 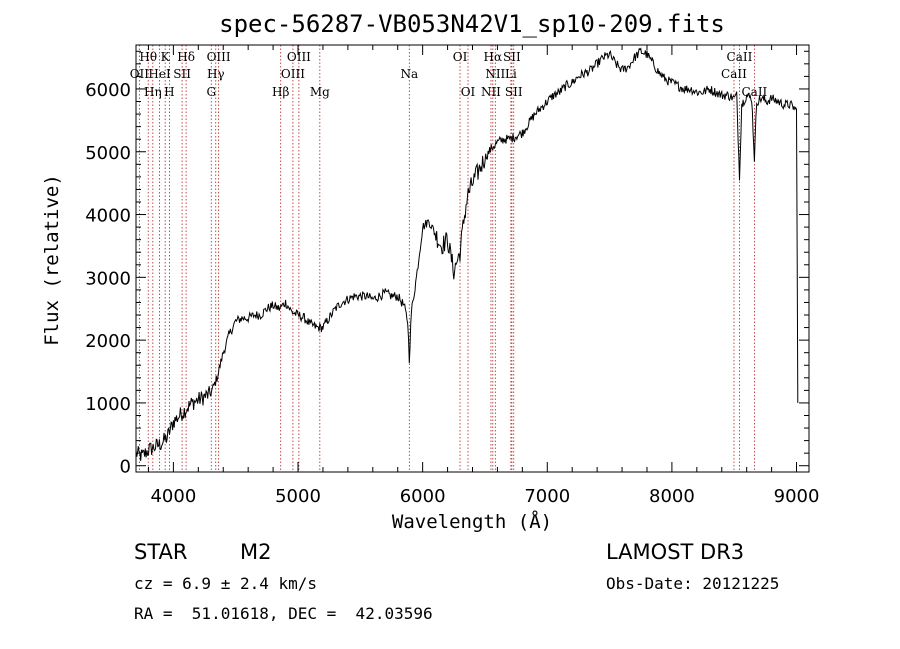 I want to click on object-subclass: M2, so click(x=256, y=552).